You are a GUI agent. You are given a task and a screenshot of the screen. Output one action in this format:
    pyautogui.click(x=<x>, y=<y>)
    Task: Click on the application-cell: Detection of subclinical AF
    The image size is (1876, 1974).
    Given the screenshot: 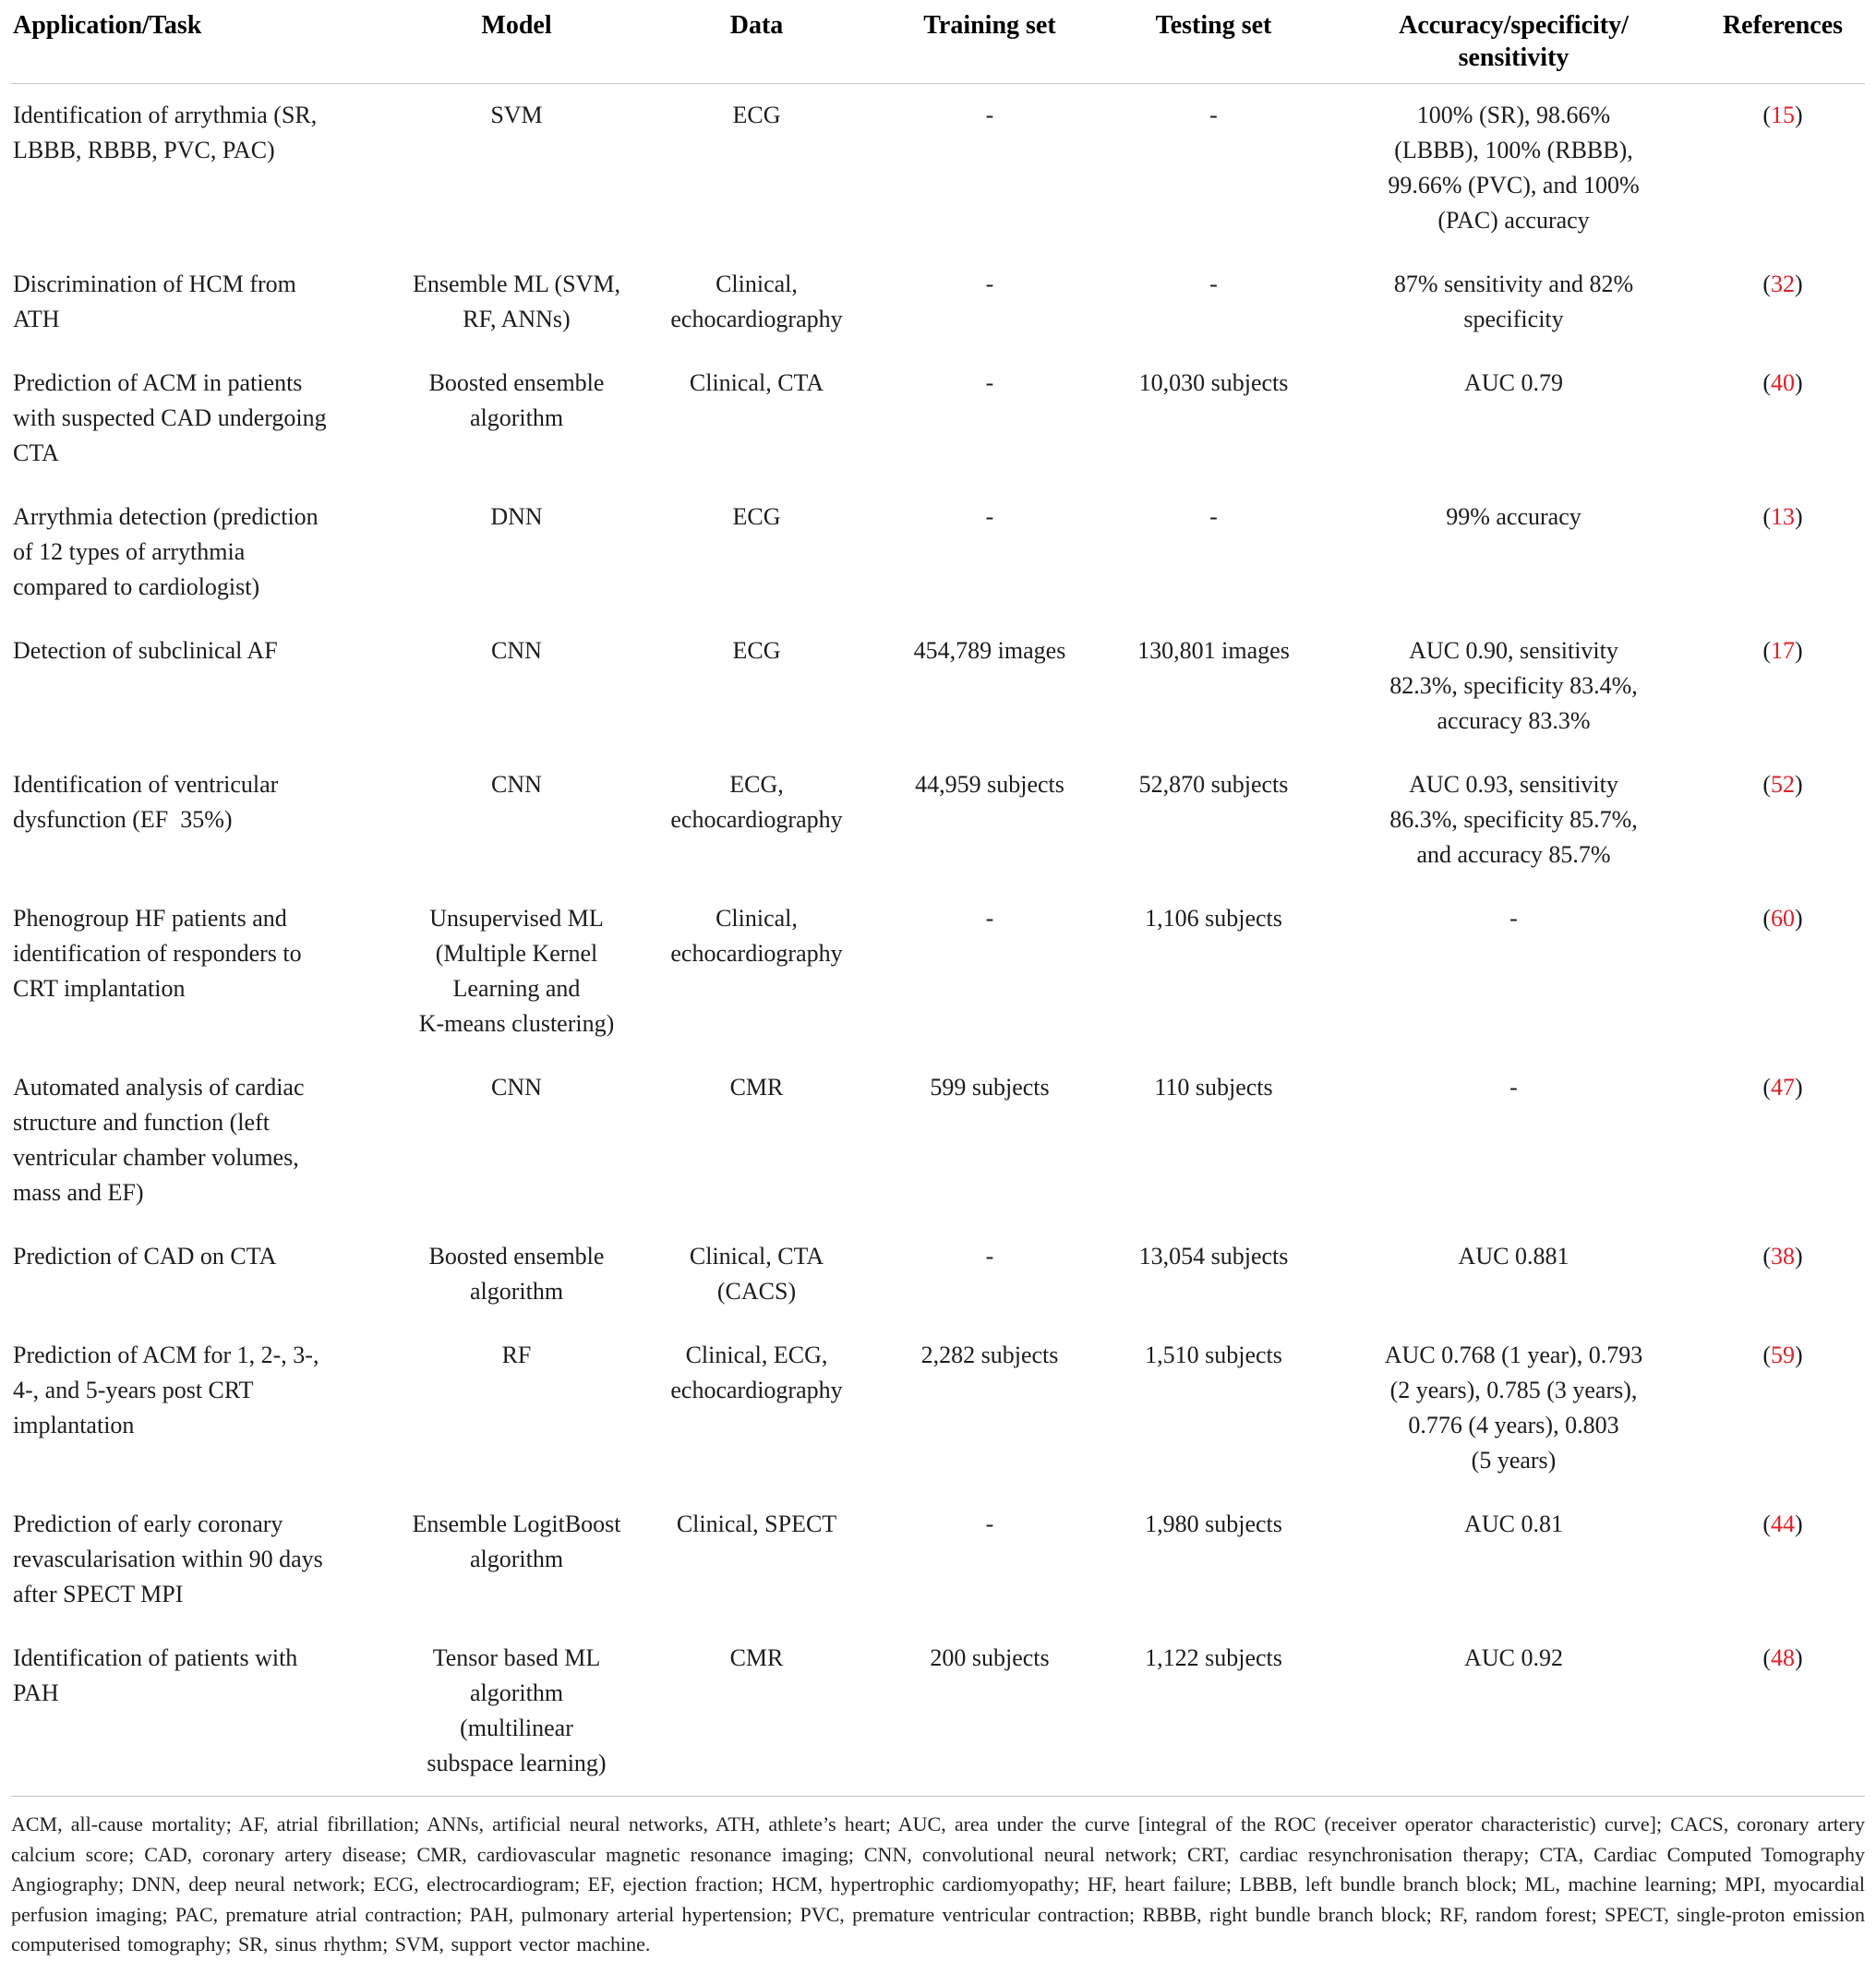 What is the action you would take?
    pyautogui.click(x=145, y=650)
    